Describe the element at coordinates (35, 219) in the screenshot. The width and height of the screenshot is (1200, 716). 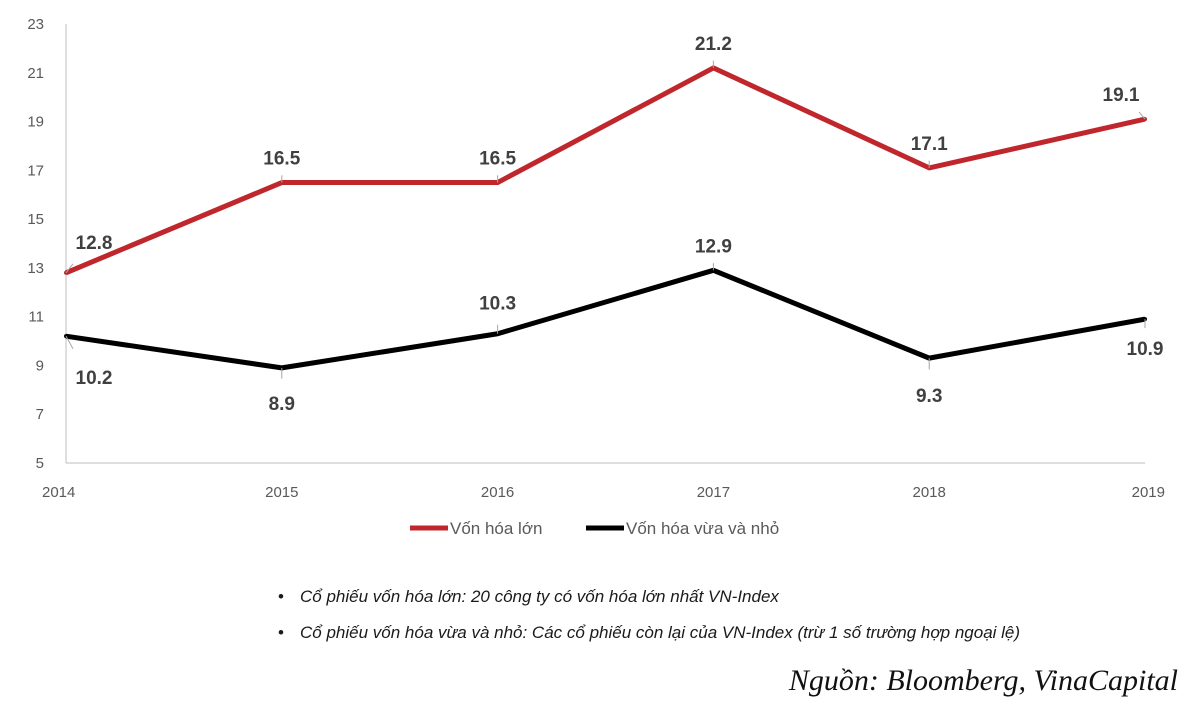
I see `y-tick-label: 15` at that location.